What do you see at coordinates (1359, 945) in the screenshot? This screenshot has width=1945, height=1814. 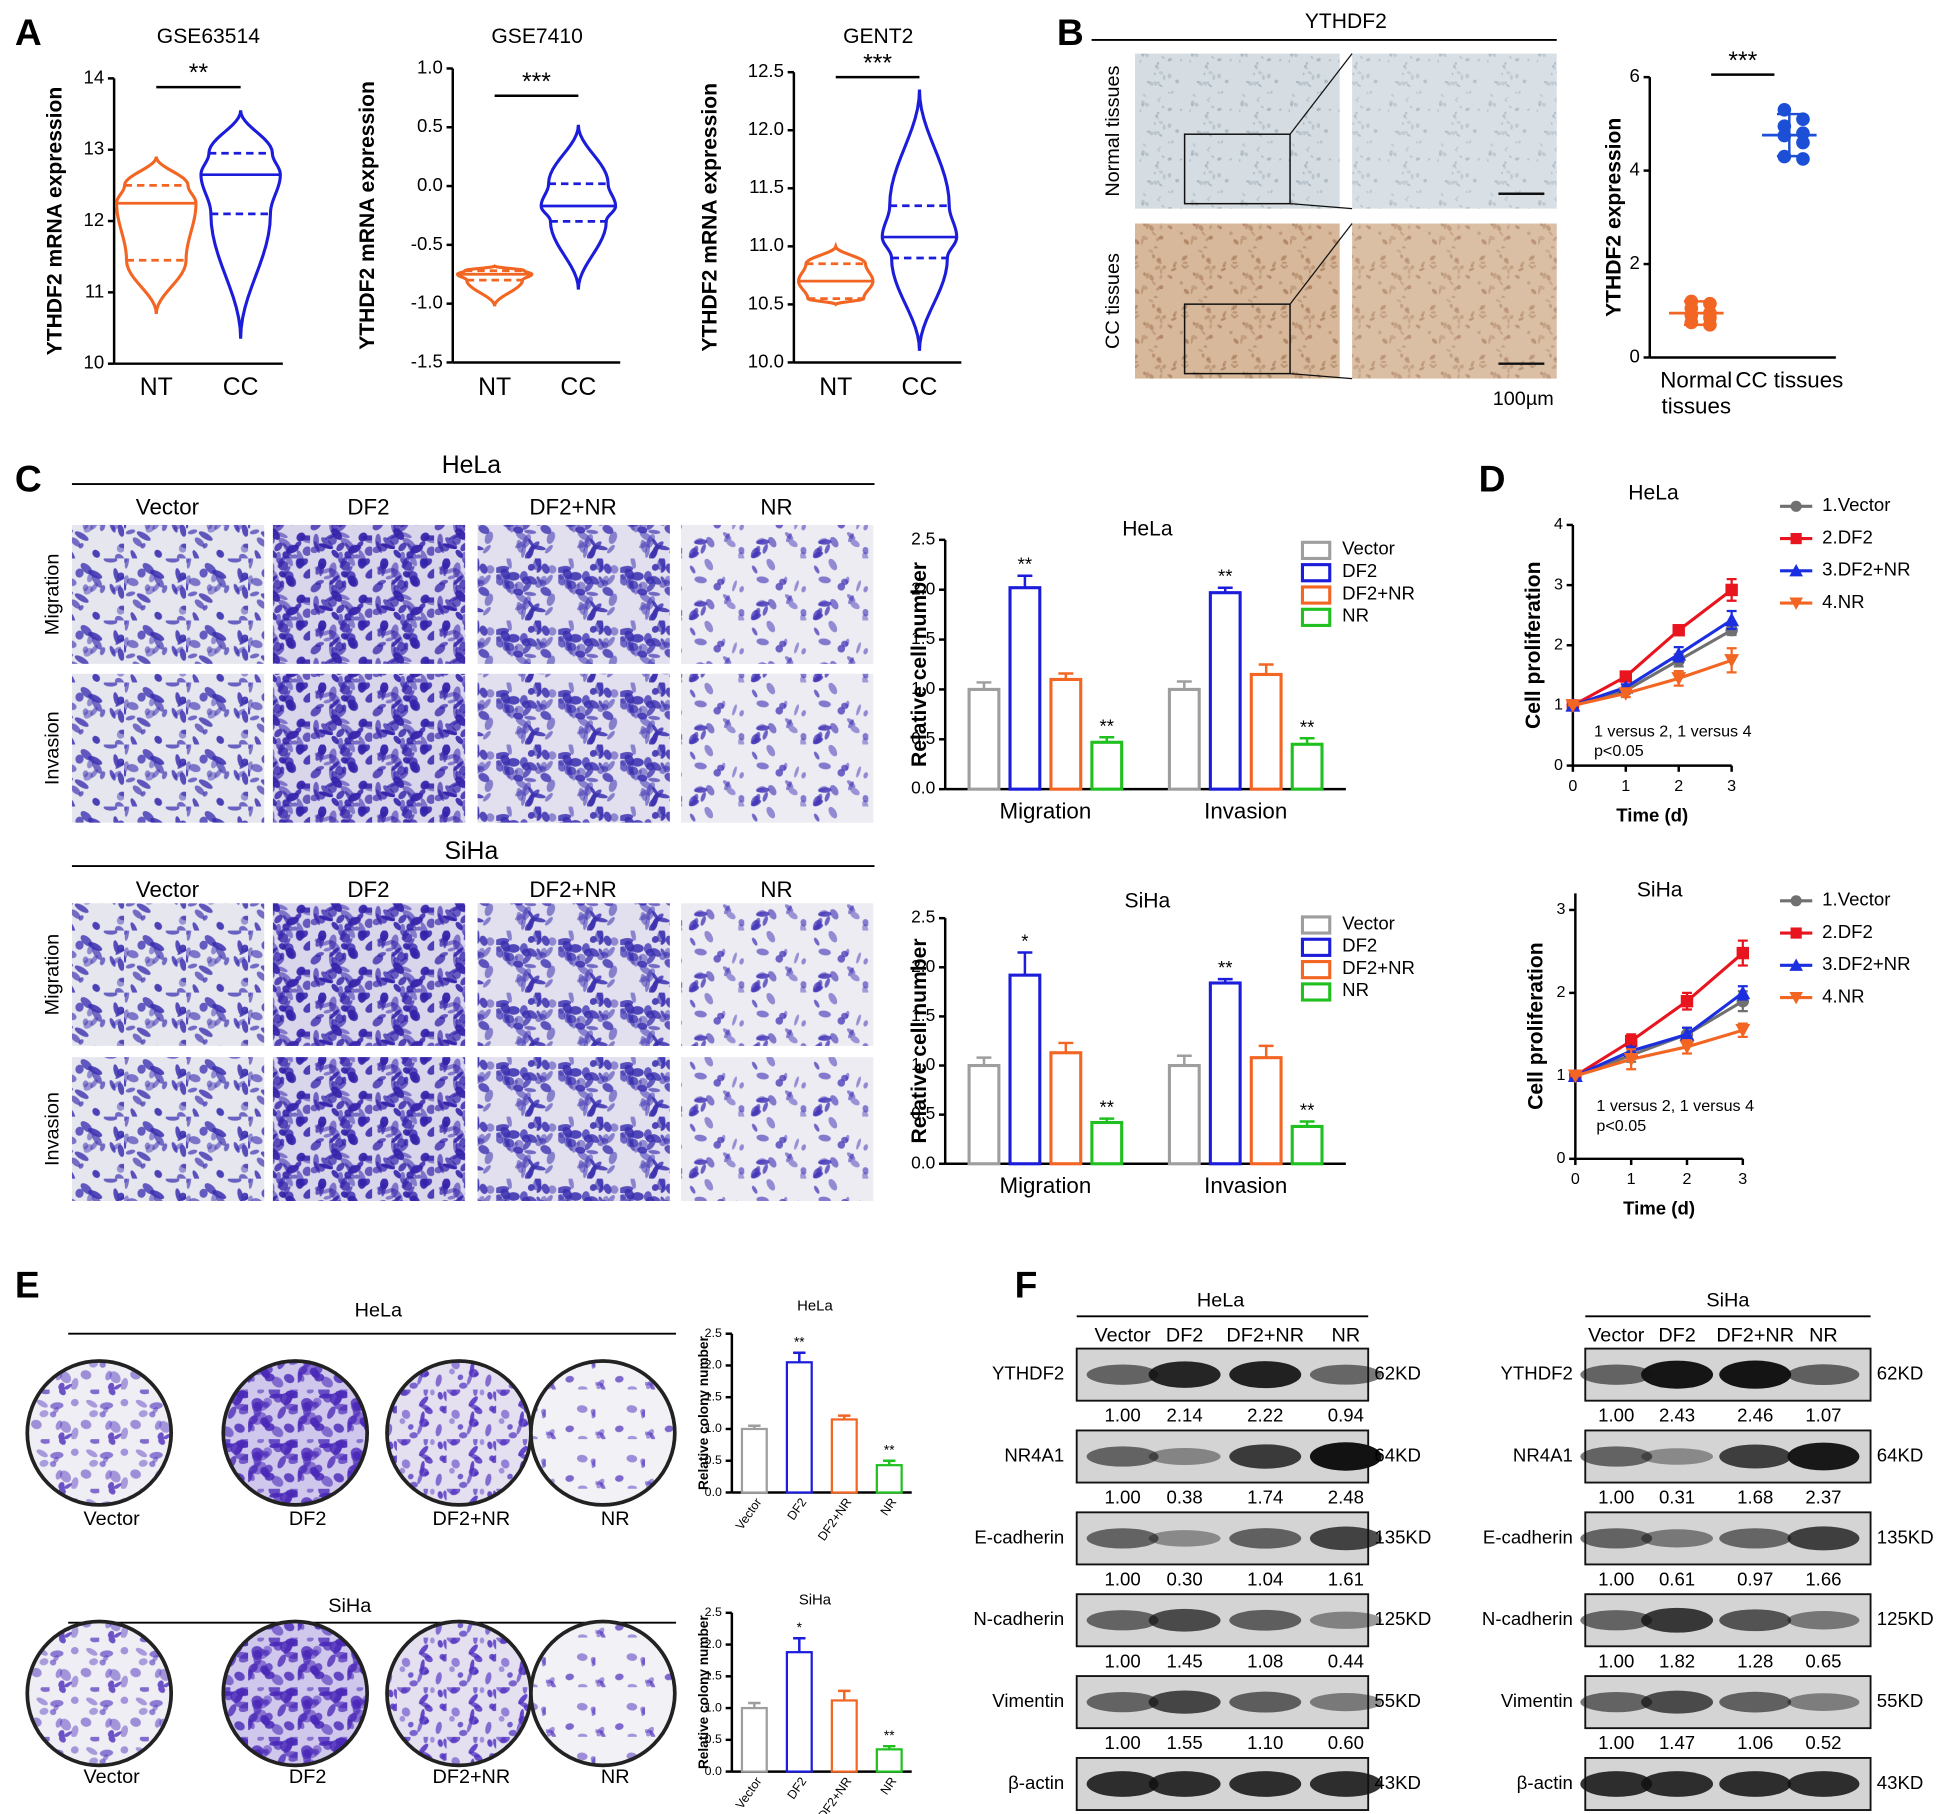 I see `legend-label: DF2` at bounding box center [1359, 945].